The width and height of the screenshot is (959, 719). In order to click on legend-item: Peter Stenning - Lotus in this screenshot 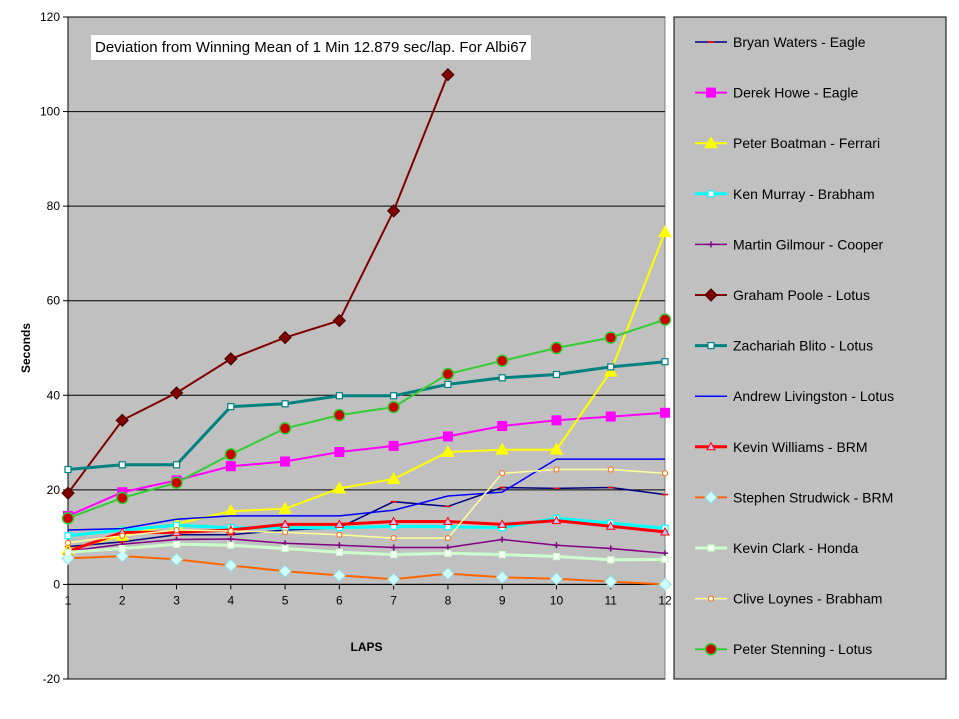, I will do `click(783, 649)`.